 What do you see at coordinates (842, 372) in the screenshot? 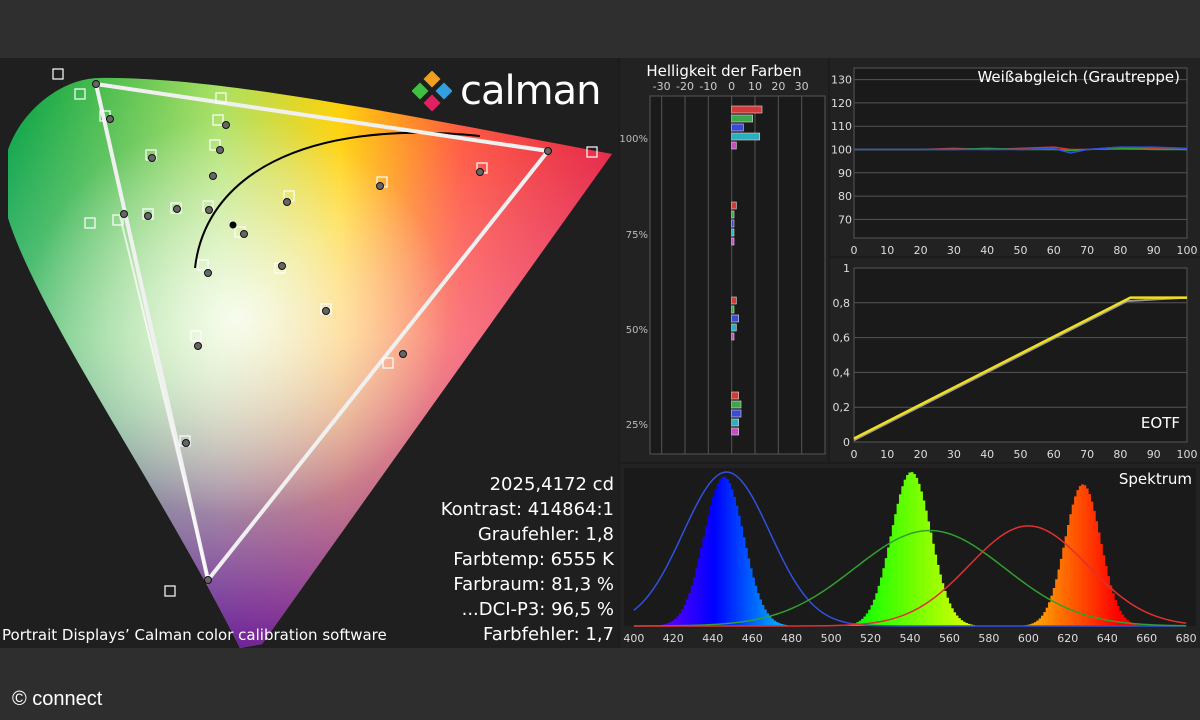
I see `eotf-ytick: 0,4` at bounding box center [842, 372].